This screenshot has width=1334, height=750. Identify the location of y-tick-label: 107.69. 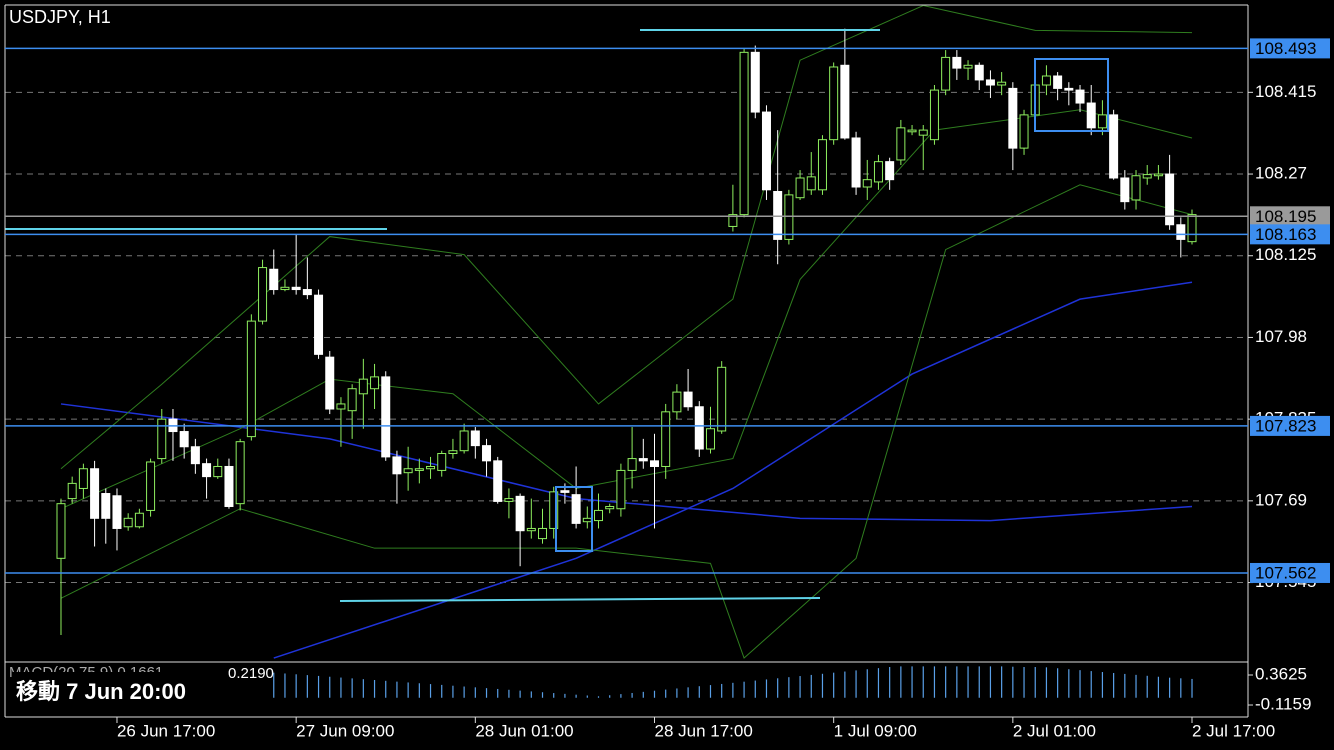
(1281, 499).